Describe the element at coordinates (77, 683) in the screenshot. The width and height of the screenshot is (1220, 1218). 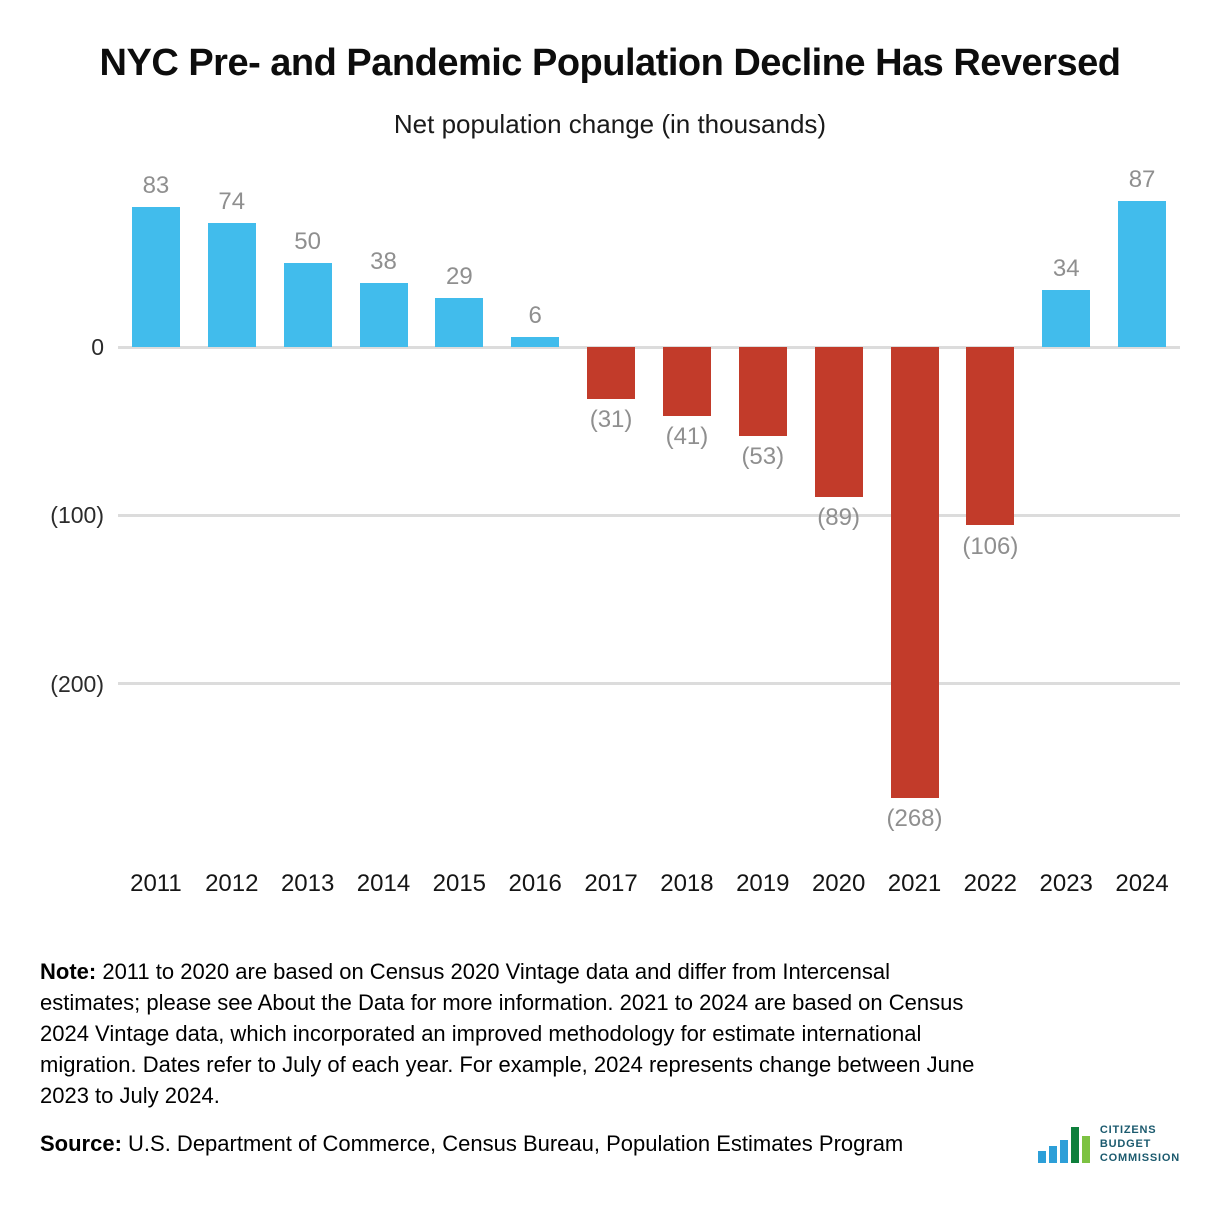
I see `y-axis-tick-label: (200)` at that location.